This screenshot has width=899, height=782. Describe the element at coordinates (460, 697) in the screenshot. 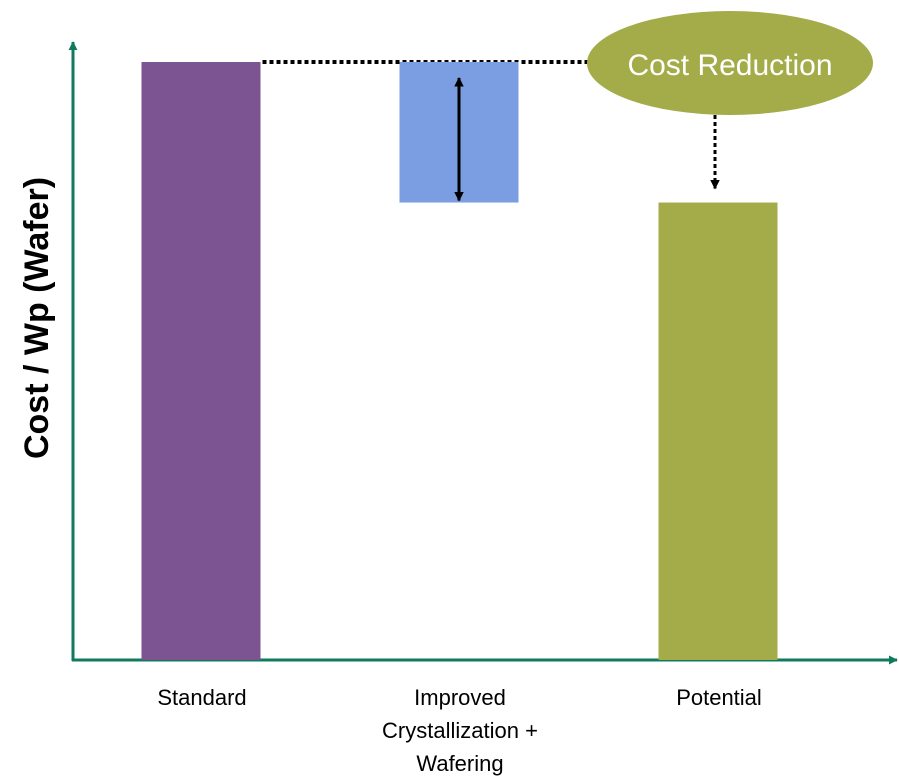

I see `x-tick-label-1-0: Improved` at that location.